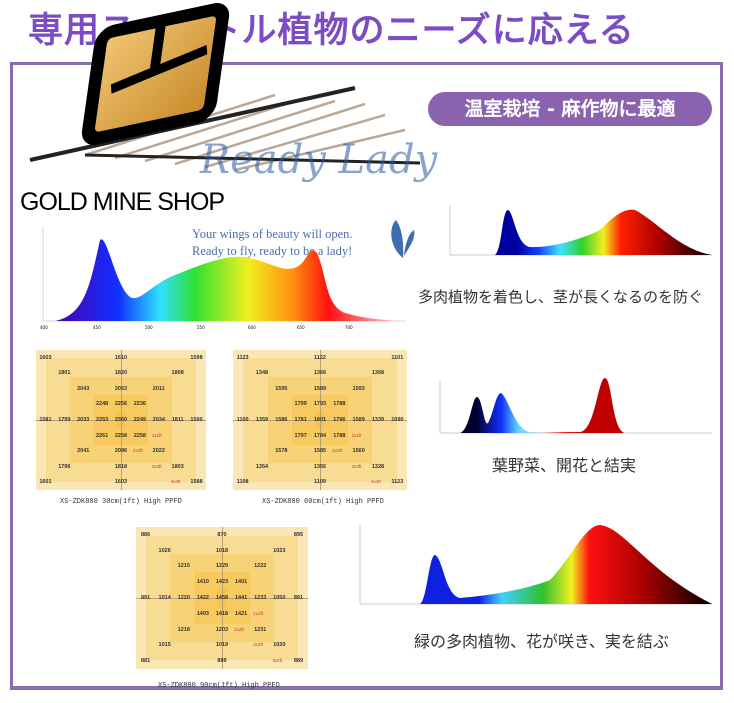 Image resolution: width=734 pixels, height=703 pixels. I want to click on ppfd-value: 1601, so click(45, 482).